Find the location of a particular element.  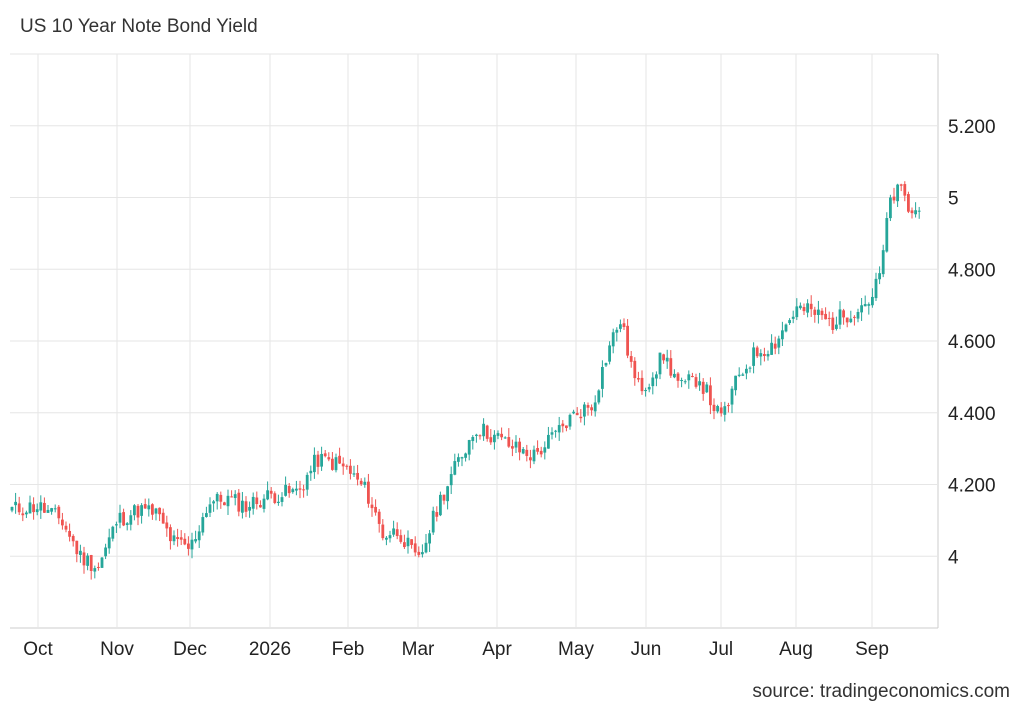

y-tick-label: 5 is located at coordinates (953, 199).